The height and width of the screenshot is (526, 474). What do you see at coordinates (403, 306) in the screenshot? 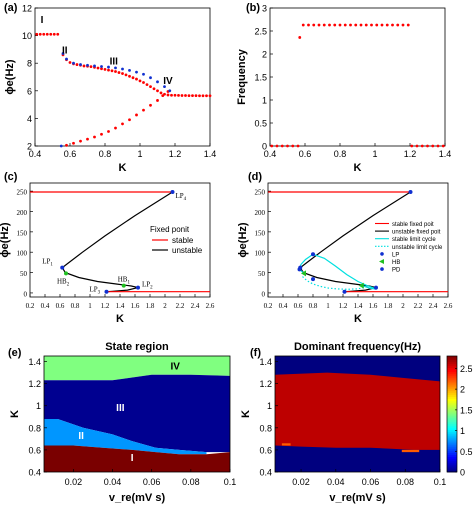
I see `x-tick-label: 2` at bounding box center [403, 306].